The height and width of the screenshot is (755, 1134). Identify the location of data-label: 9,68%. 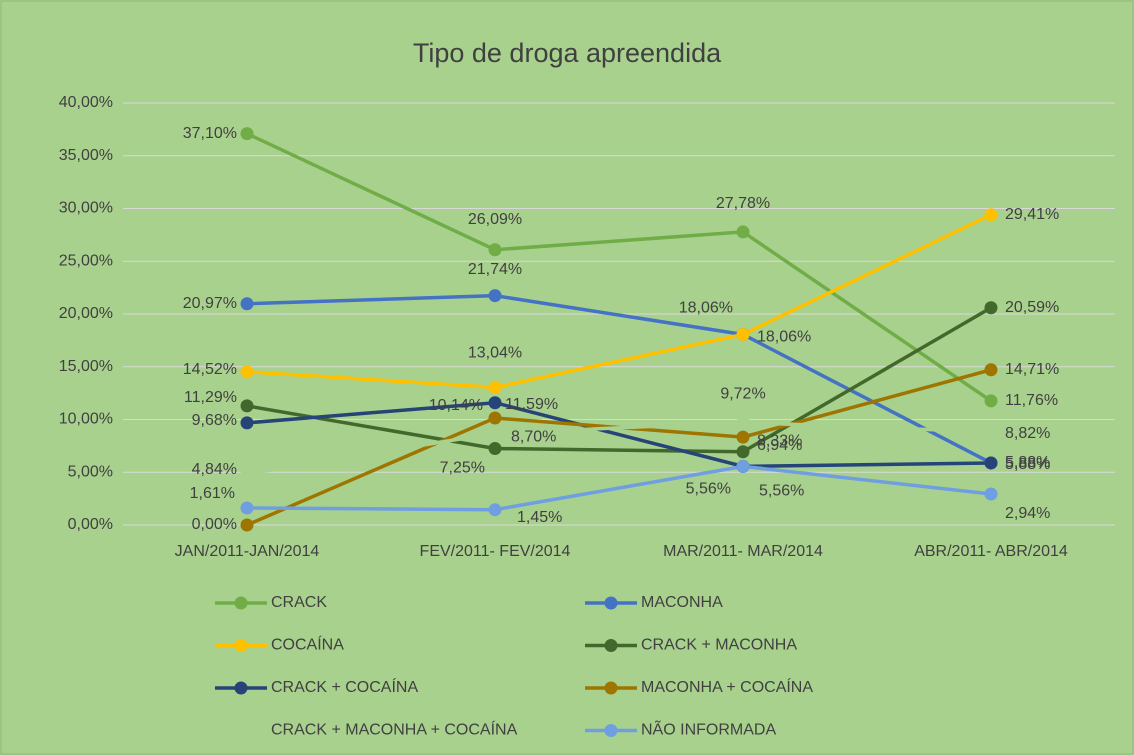
(214, 420).